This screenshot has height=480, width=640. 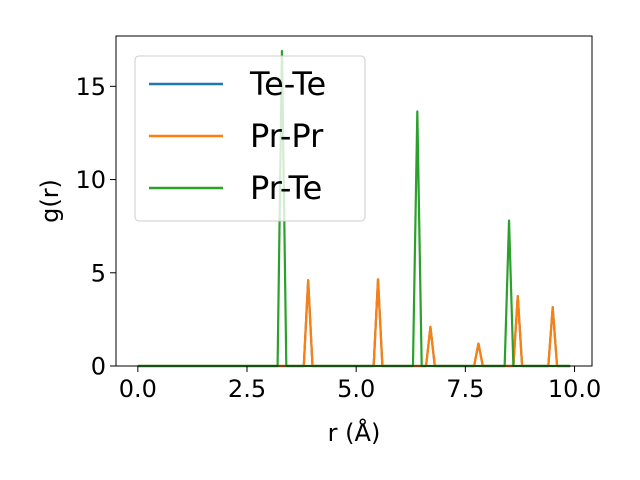 I want to click on y-tick-label: 5, so click(x=98, y=273).